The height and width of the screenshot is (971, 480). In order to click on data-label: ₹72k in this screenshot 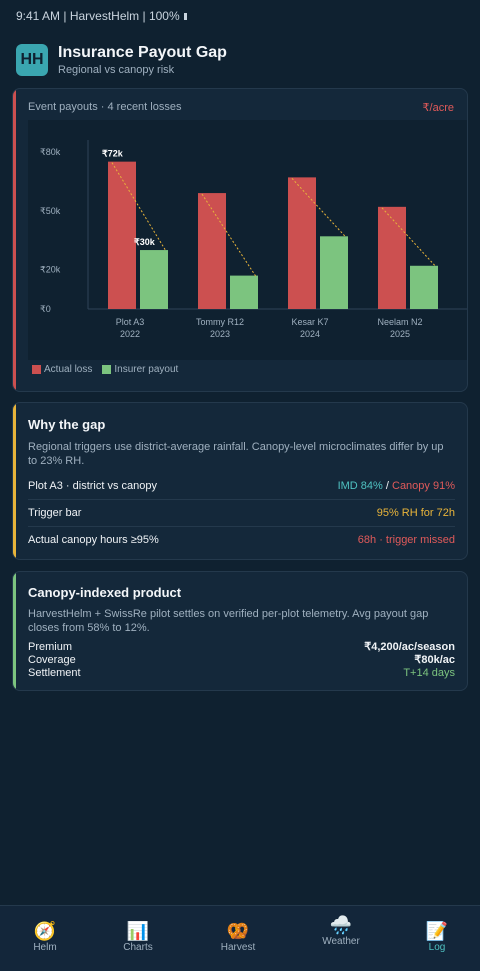, I will do `click(113, 154)`.